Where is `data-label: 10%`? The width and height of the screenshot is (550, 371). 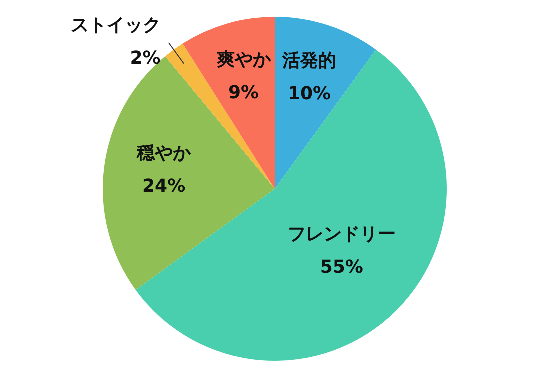 data-label: 10% is located at coordinates (310, 94).